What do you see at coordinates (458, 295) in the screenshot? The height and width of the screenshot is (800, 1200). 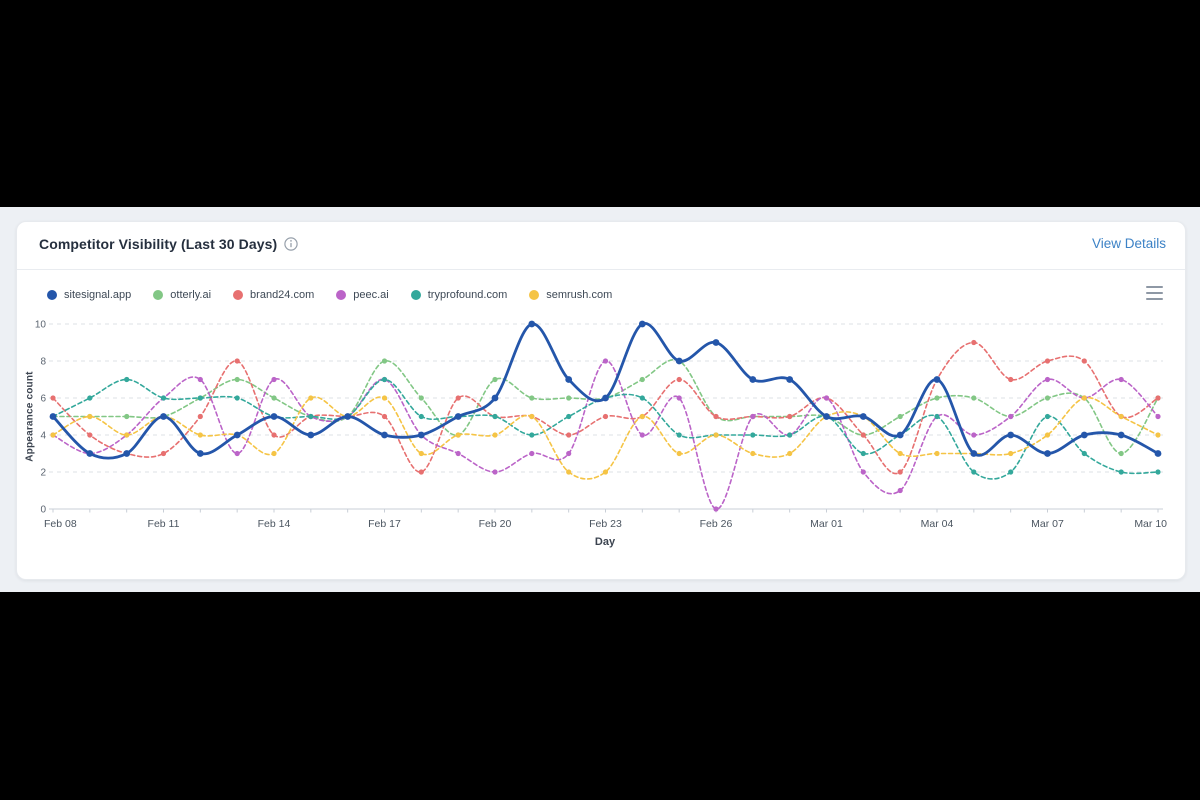 I see `legend-item-tryprofound.com: tryprofound.com` at bounding box center [458, 295].